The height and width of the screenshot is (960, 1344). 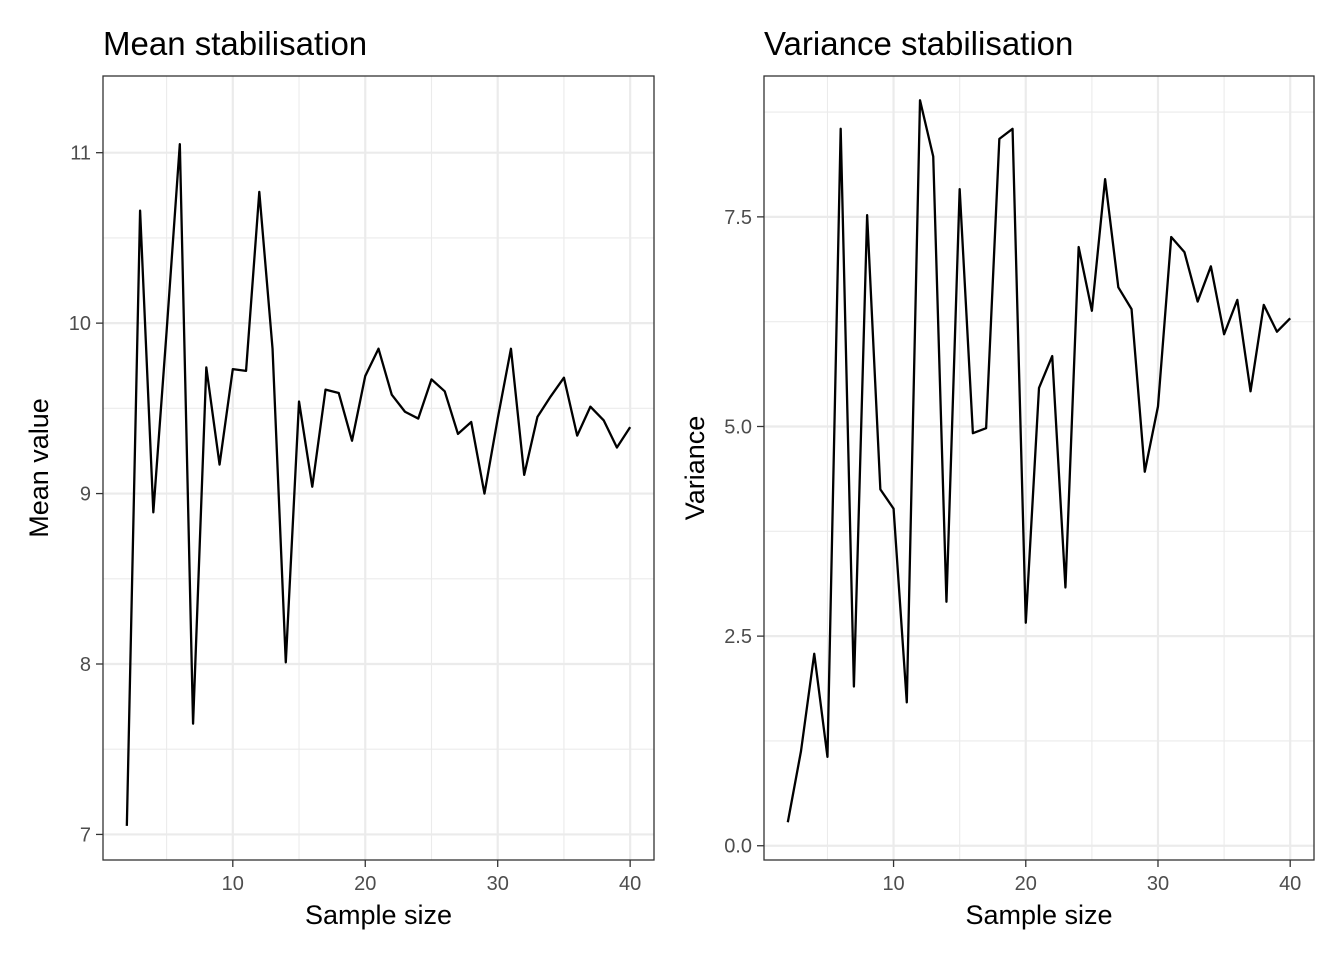 I want to click on y-axis-title: Mean value, so click(x=39, y=468).